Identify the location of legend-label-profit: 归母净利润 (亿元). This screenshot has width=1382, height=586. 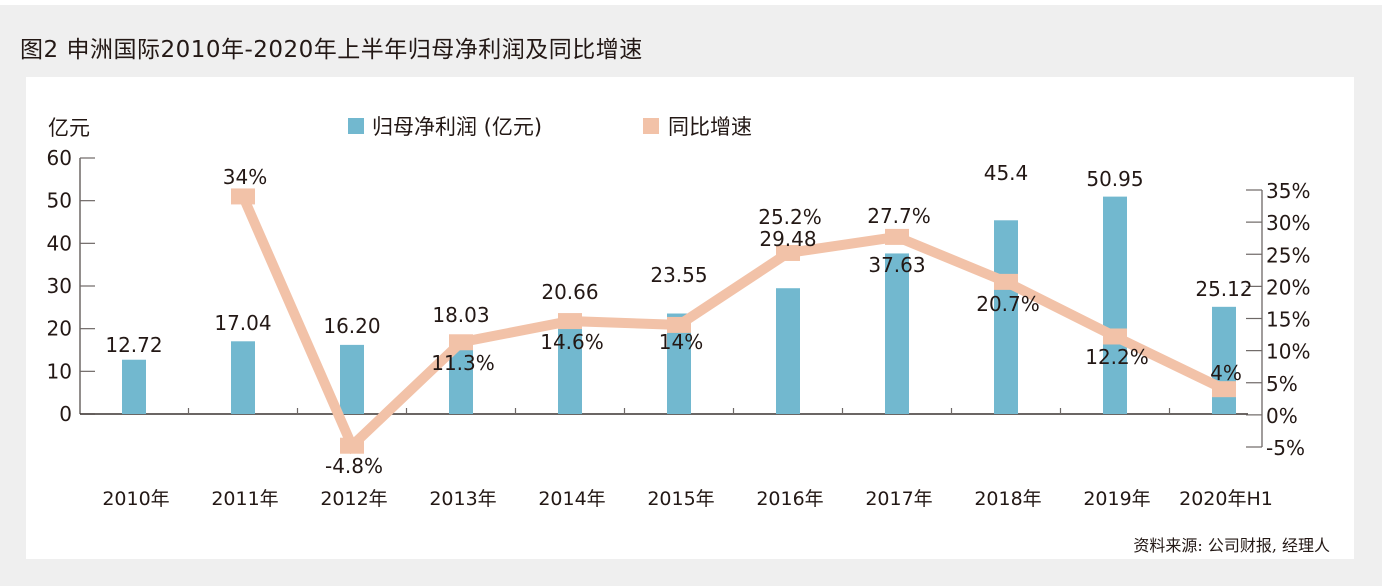
(457, 127).